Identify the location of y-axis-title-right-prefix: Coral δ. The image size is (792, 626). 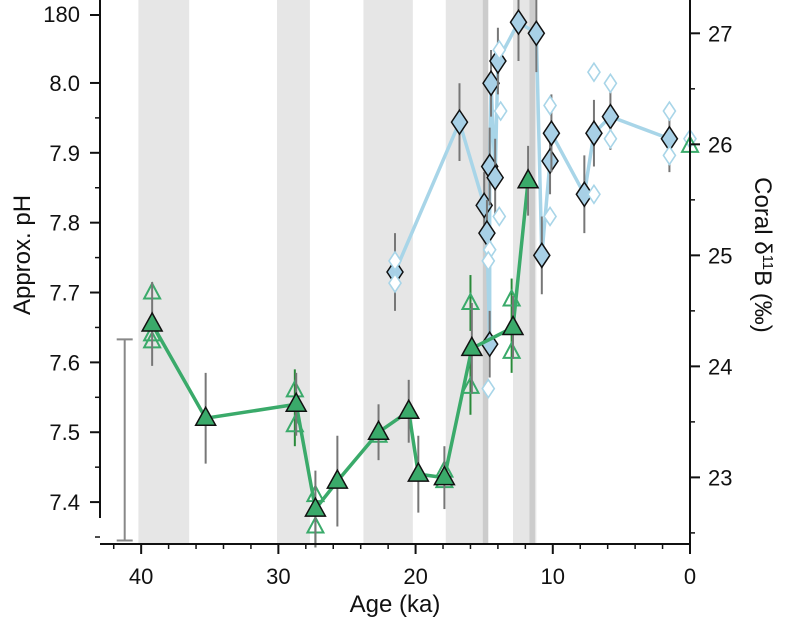
(762, 215).